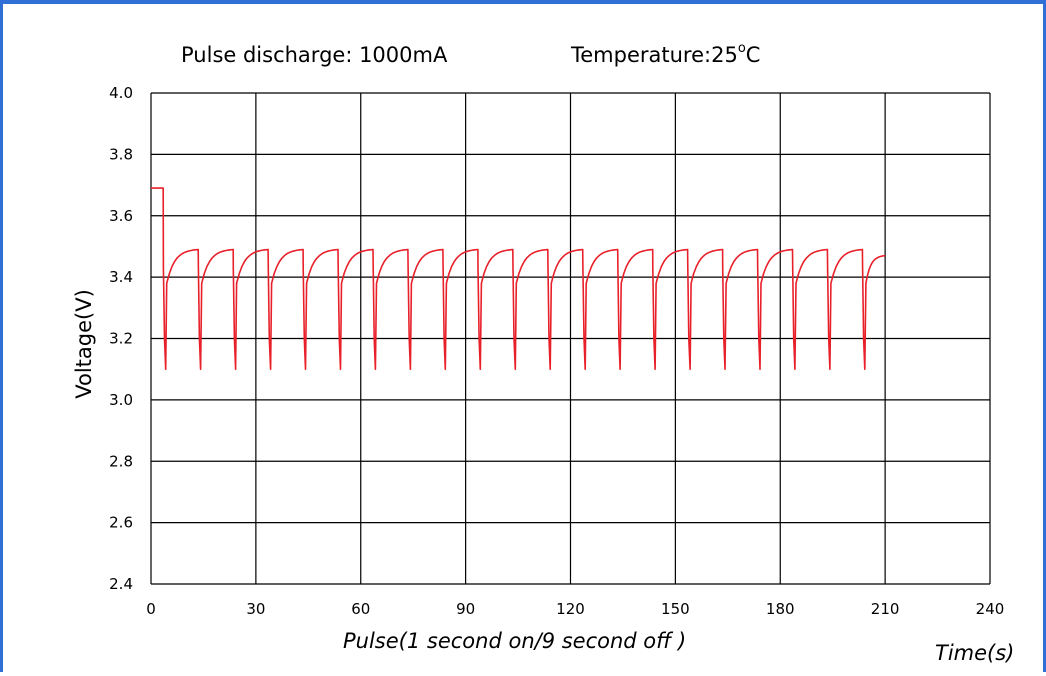 This screenshot has width=1046, height=676. Describe the element at coordinates (255, 609) in the screenshot. I see `x-tick-label: 30` at that location.